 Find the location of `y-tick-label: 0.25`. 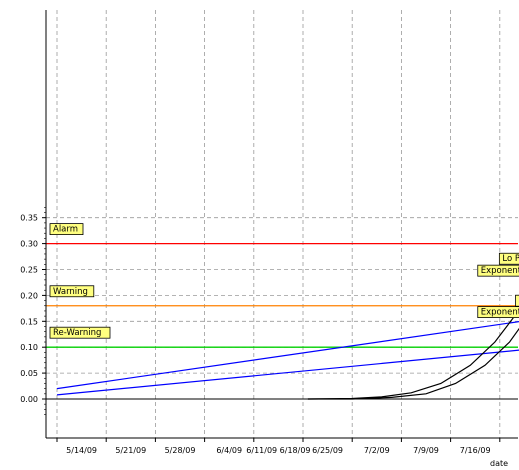

y-tick-label: 0.25 is located at coordinates (29, 270).